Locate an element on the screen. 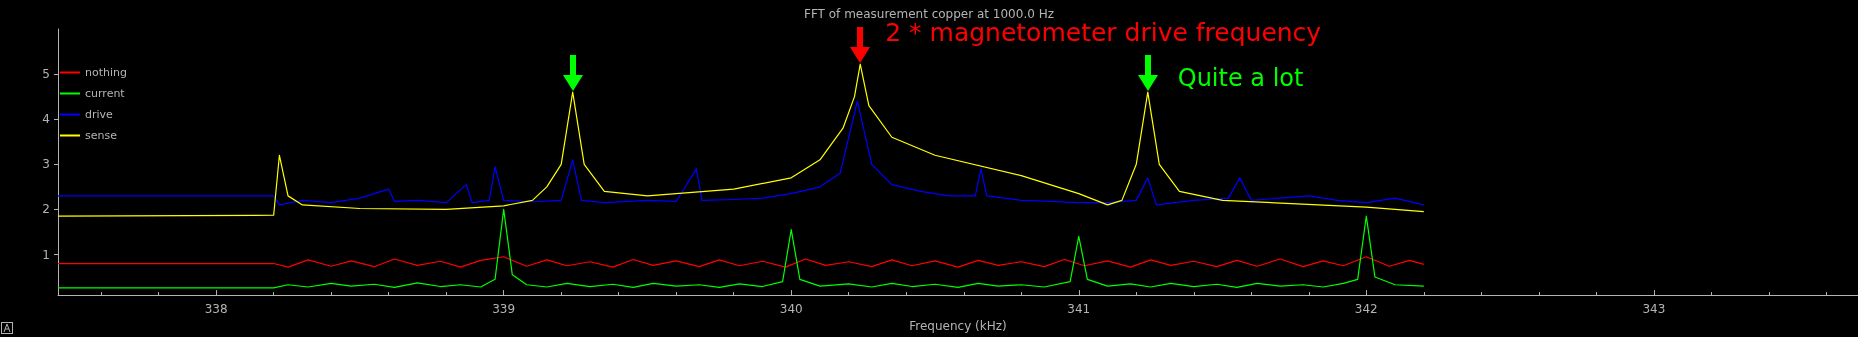 This screenshot has height=337, width=1858. x-tick-label: 341 is located at coordinates (1079, 309).